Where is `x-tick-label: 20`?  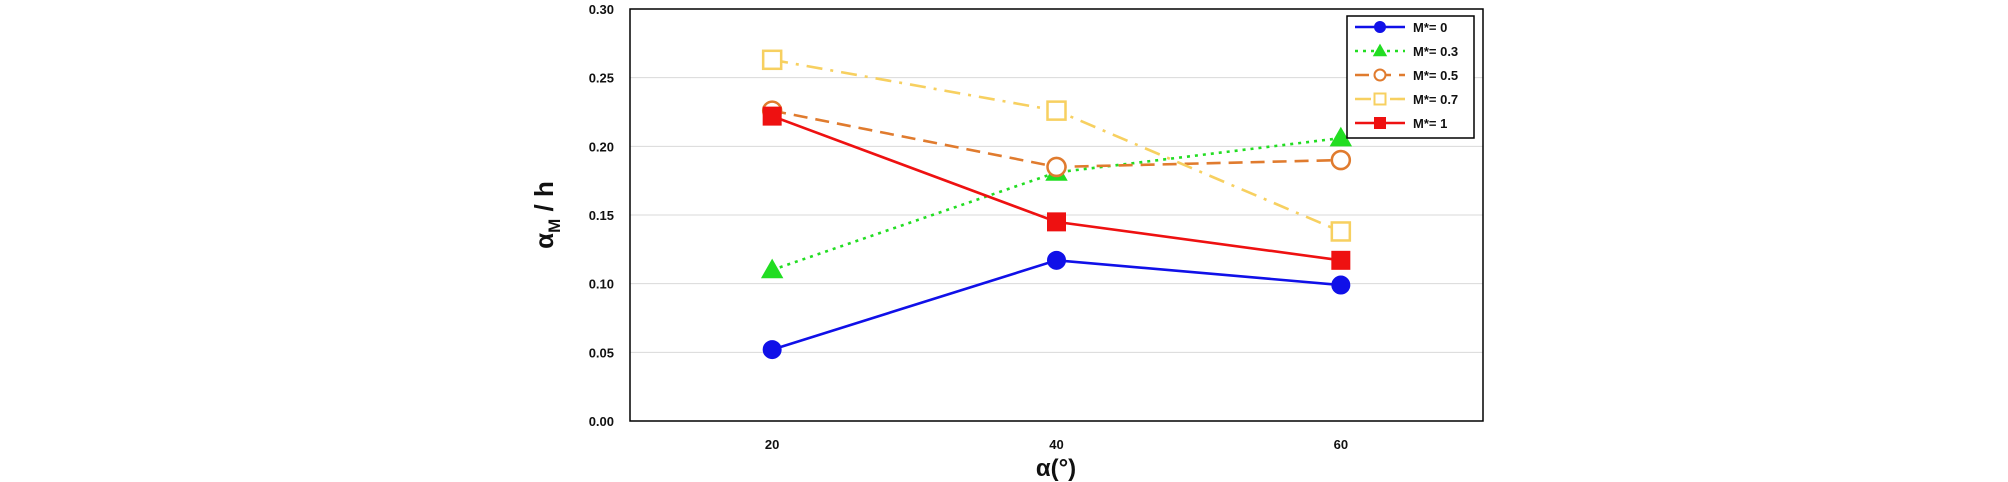
x-tick-label: 20 is located at coordinates (772, 444).